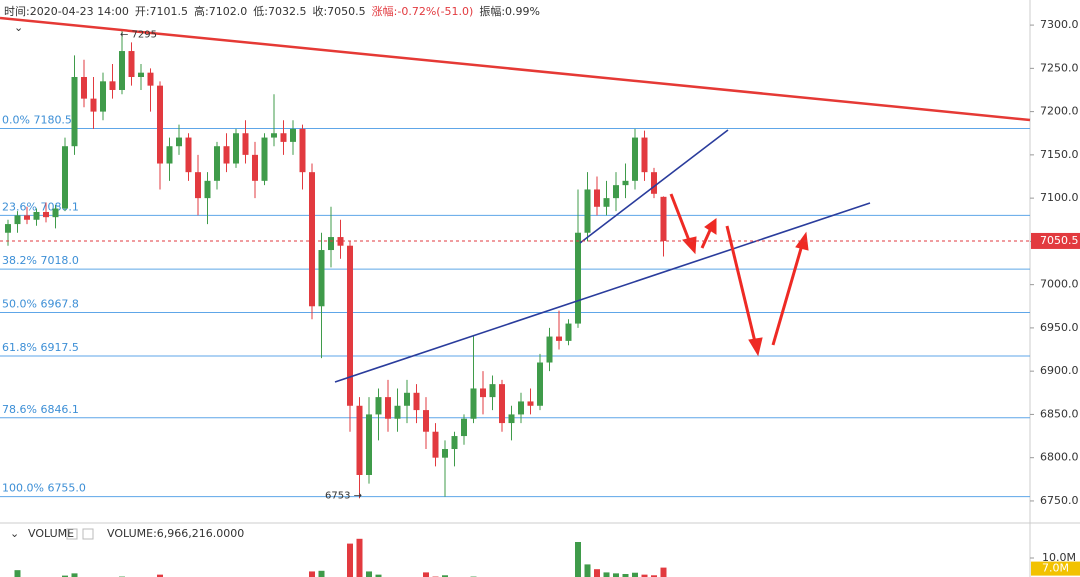 Image resolution: width=1080 pixels, height=577 pixels. Describe the element at coordinates (175, 533) in the screenshot. I see `volume-info: VOLUME:6,966,216.0000` at that location.